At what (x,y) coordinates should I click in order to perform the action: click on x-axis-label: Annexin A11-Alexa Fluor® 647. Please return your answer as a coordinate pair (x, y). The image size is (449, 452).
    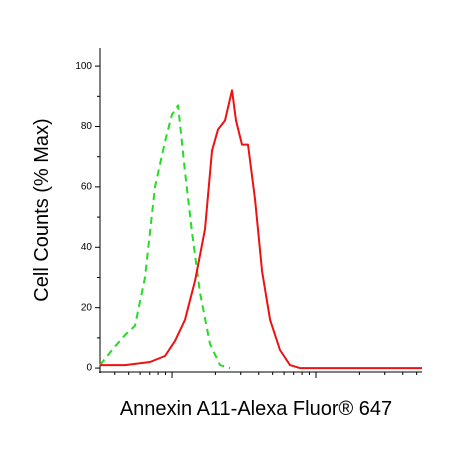
    Looking at the image, I should click on (256, 409).